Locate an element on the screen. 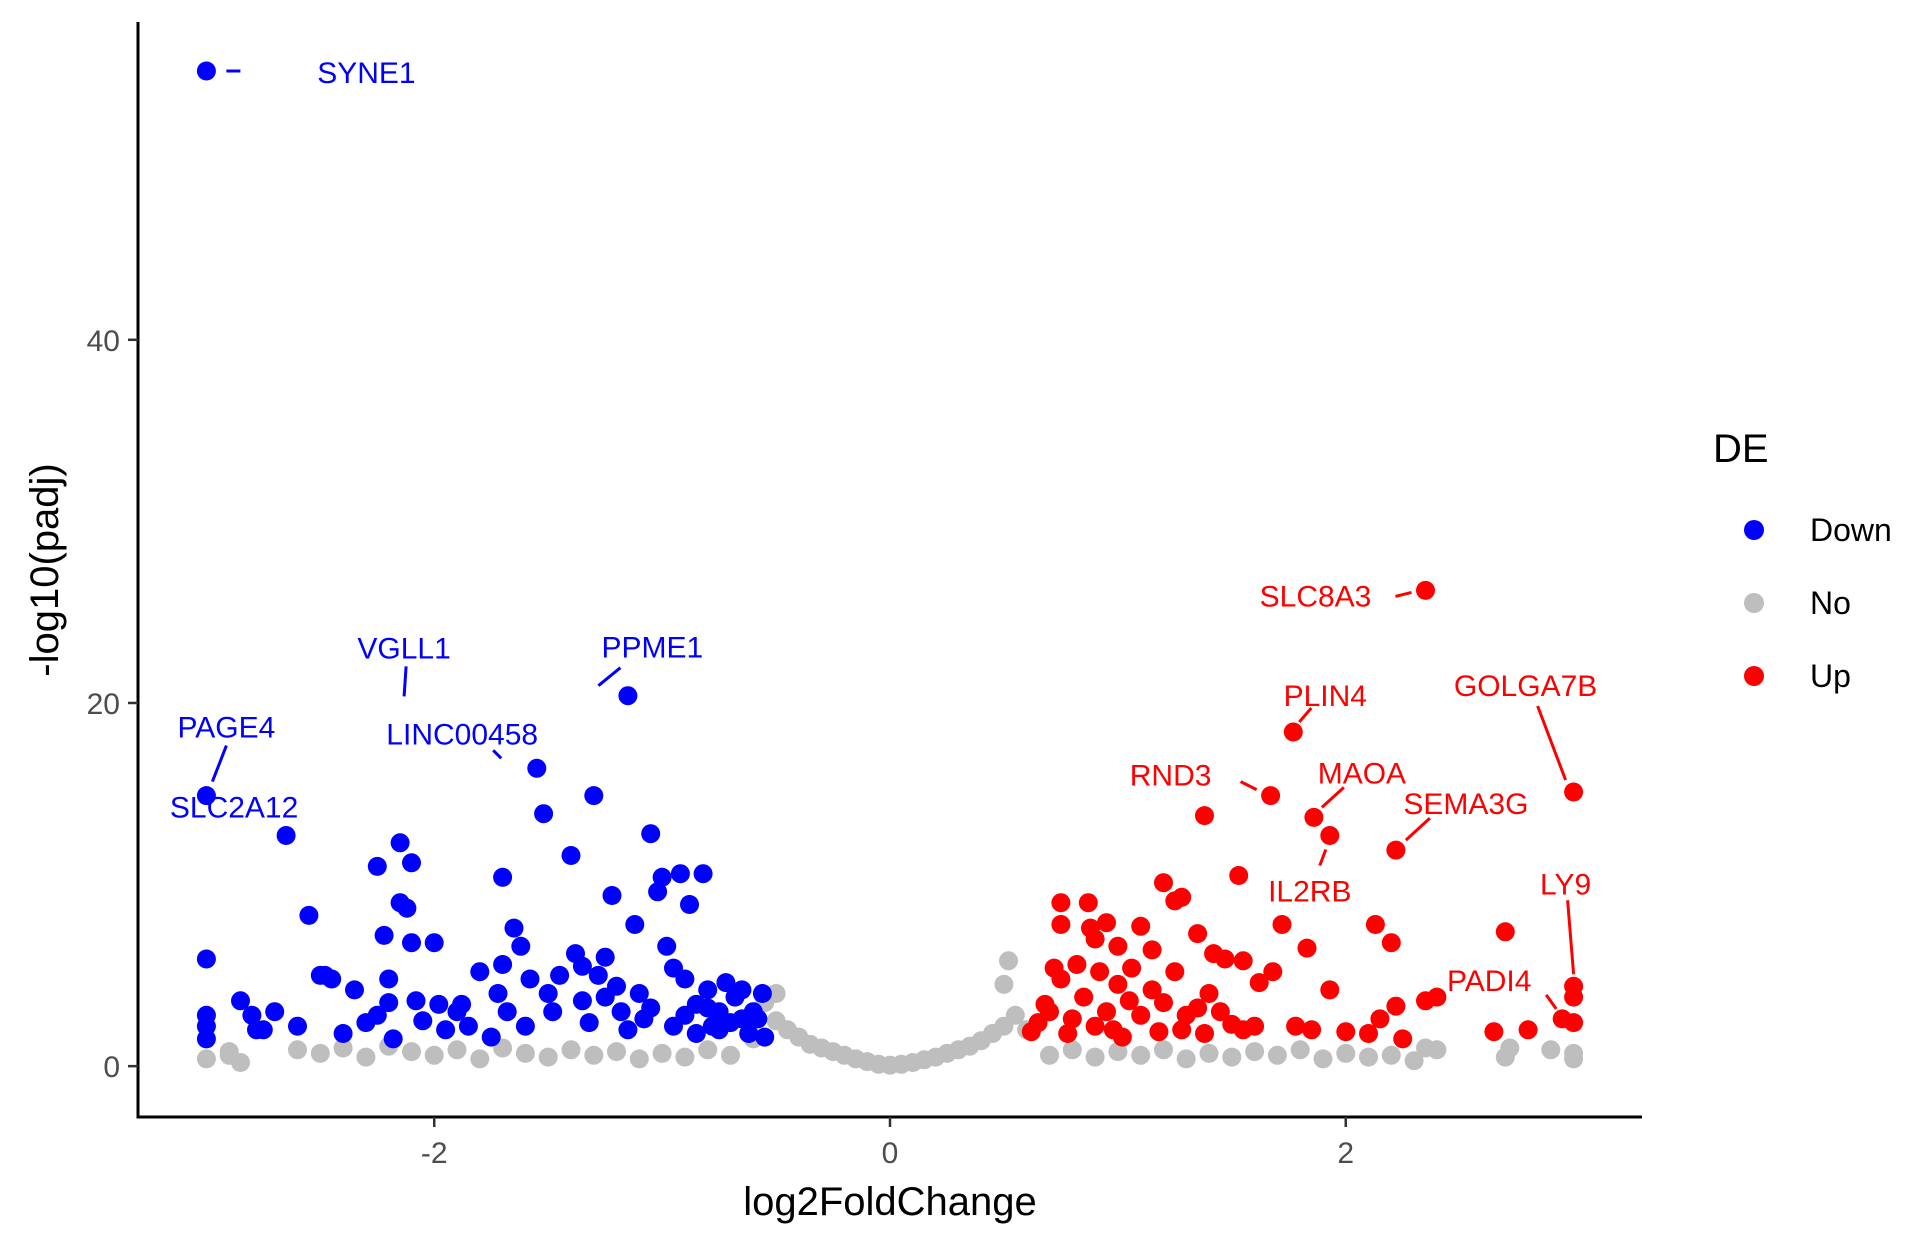 This screenshot has height=1235, width=1920. legend-label-no: No is located at coordinates (1830, 603).